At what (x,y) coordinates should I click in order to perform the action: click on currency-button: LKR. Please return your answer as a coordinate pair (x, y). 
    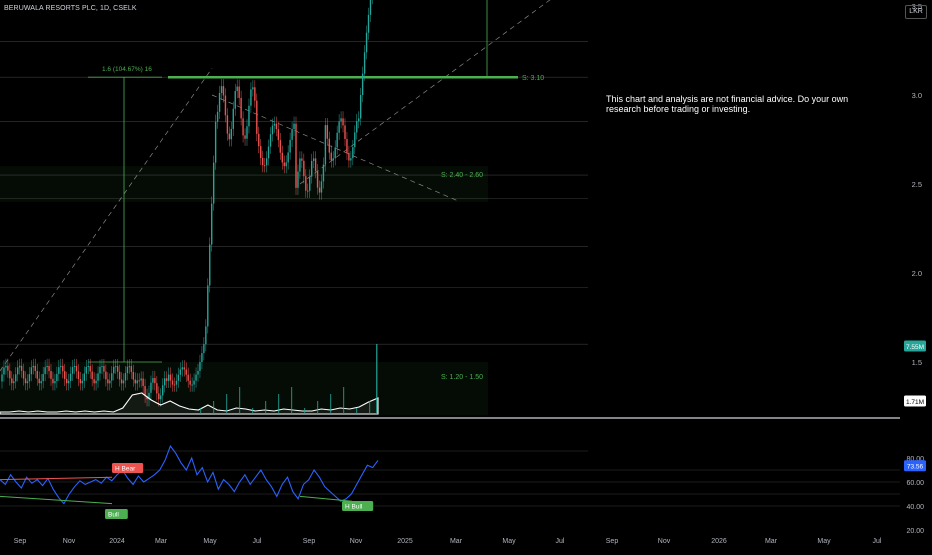
    Looking at the image, I should click on (916, 12).